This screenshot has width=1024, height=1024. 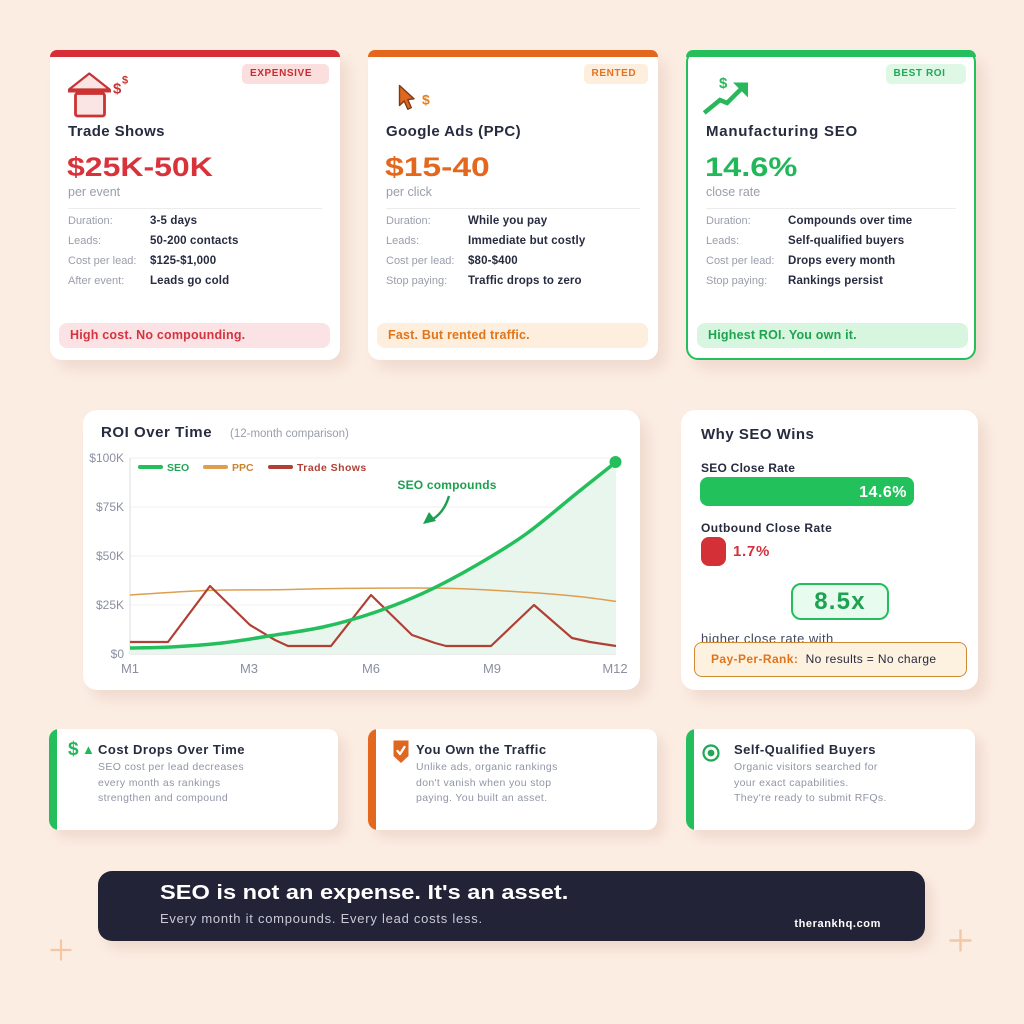 I want to click on svg-text: SEO, so click(x=178, y=468).